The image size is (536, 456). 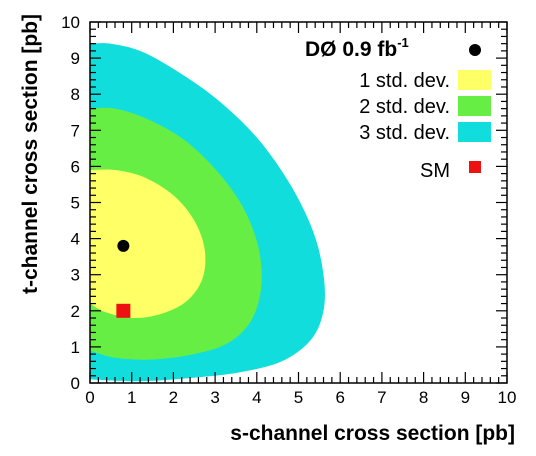 What do you see at coordinates (404, 133) in the screenshot?
I see `legend-label-3sd: 3 std. dev.` at bounding box center [404, 133].